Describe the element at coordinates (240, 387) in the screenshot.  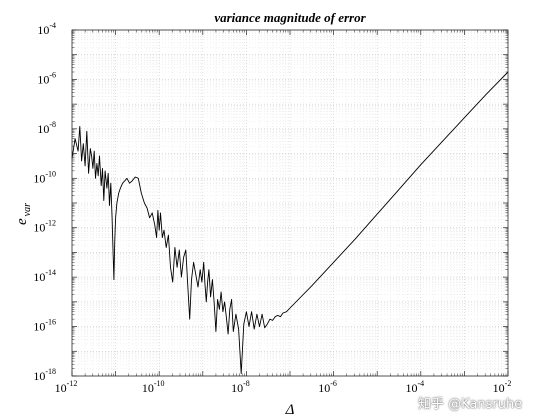
I see `x-tick-label: 10⁻⁸` at that location.